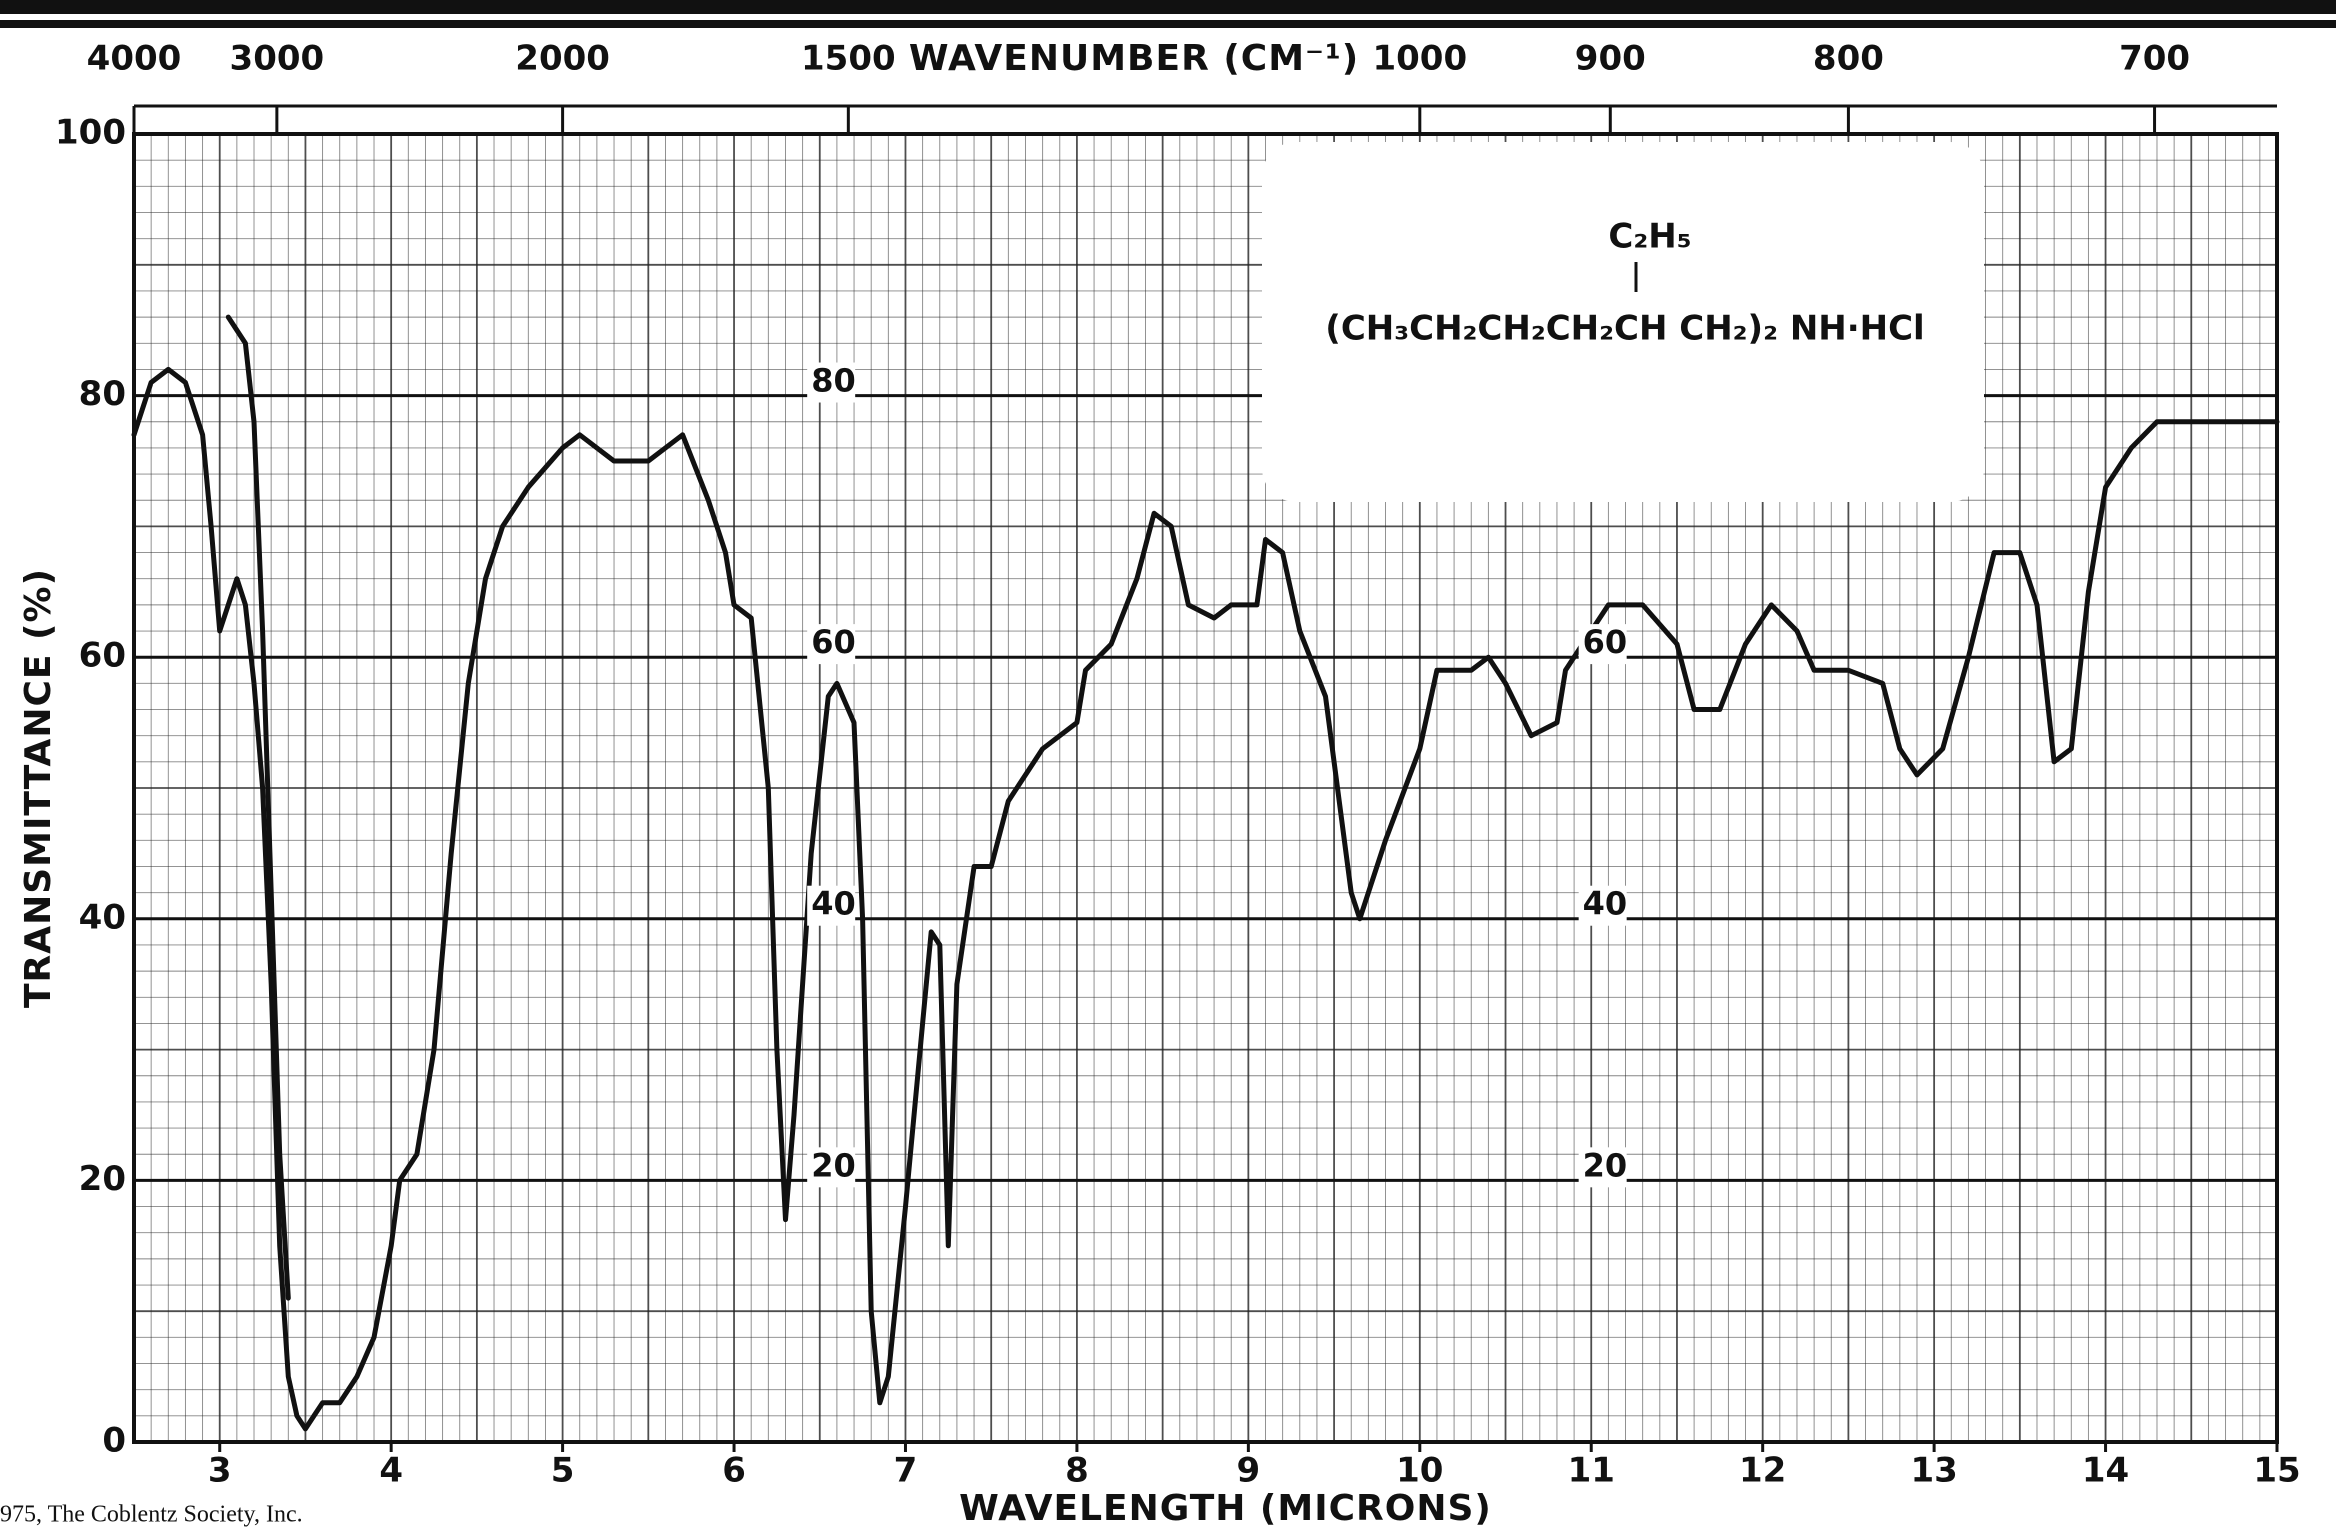 The width and height of the screenshot is (2336, 1540). What do you see at coordinates (2154, 59) in the screenshot?
I see `x2-tick-label: 700` at bounding box center [2154, 59].